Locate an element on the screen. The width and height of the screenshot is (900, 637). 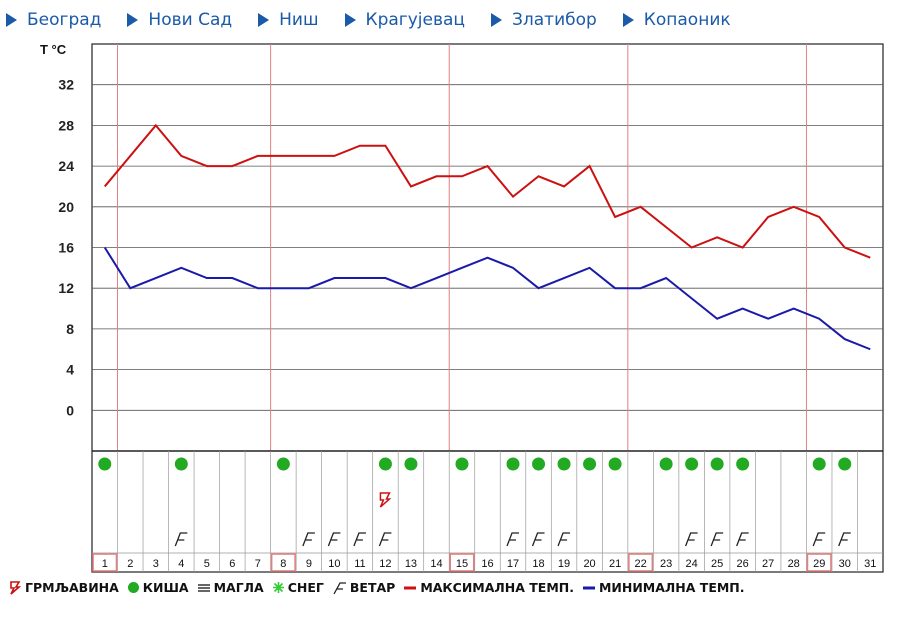
nav-link-zlatibor: Златибор is located at coordinates (543, 20).